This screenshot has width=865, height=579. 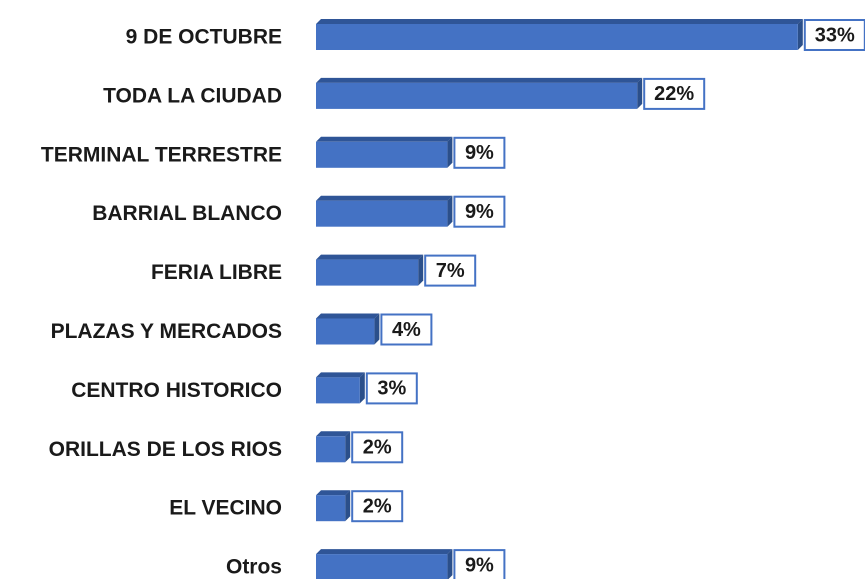 I want to click on data-label: 7%, so click(x=450, y=271).